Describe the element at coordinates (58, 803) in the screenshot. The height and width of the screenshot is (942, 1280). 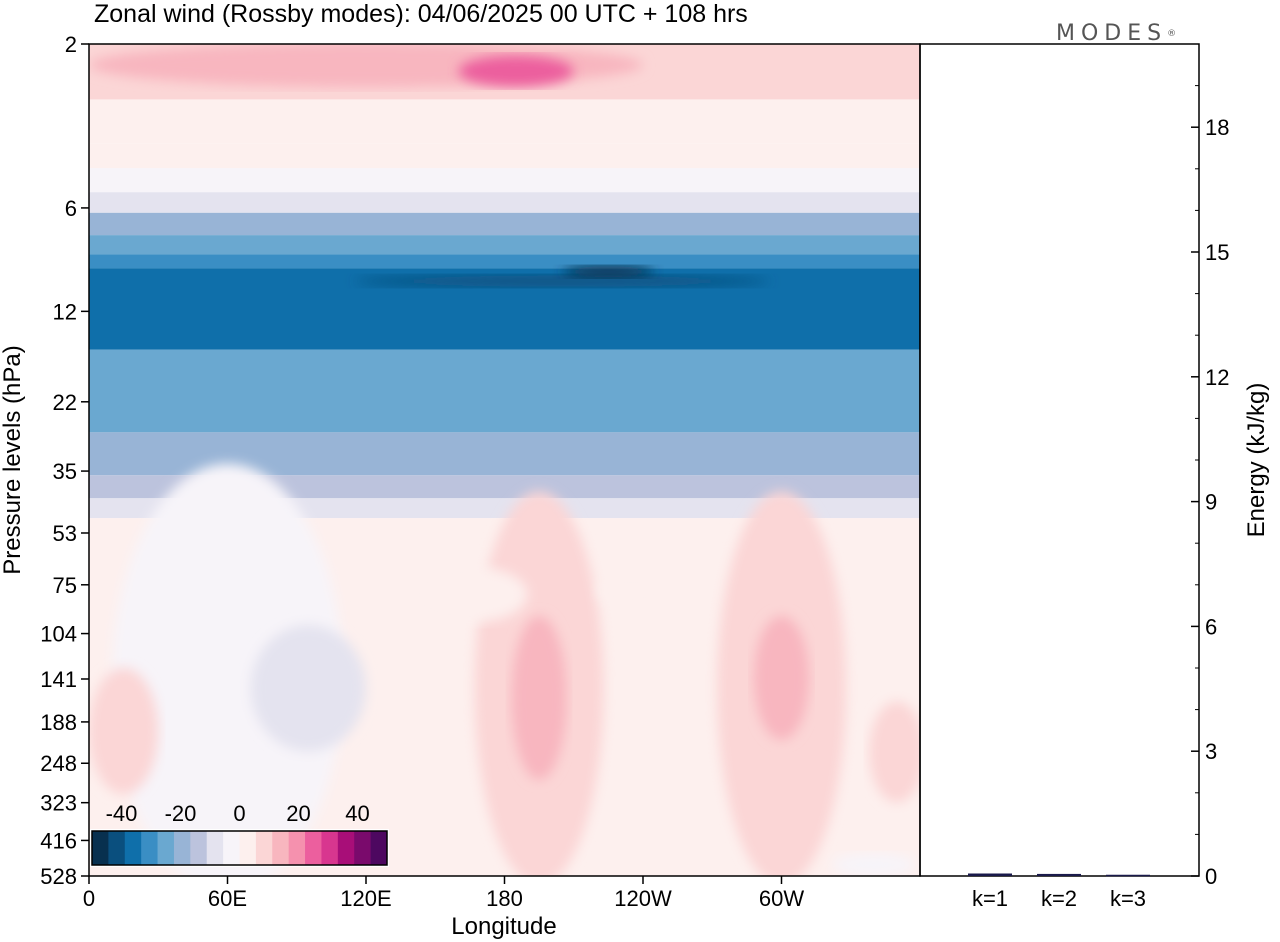
I see `y-tick-label-11: 323` at that location.